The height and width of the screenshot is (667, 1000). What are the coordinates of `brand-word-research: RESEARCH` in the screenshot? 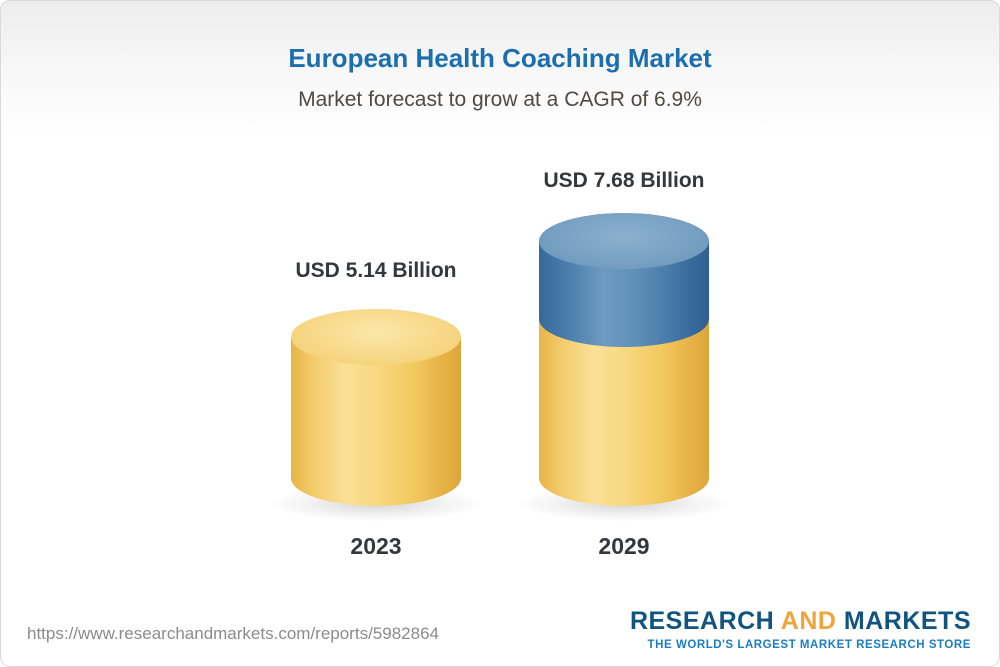 It's located at (702, 621).